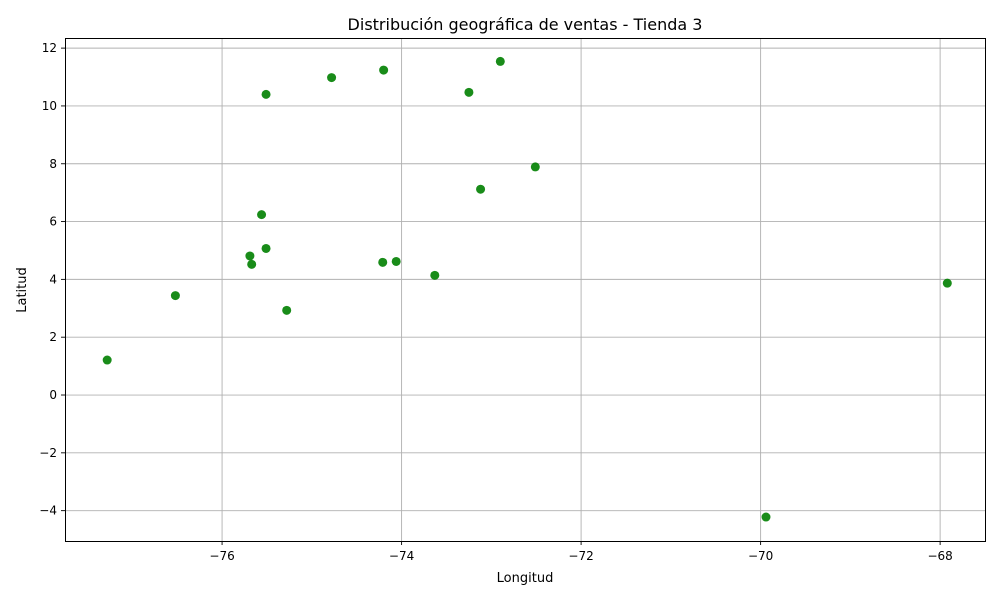 The height and width of the screenshot is (604, 1000). What do you see at coordinates (939, 556) in the screenshot?
I see `x-tick-label: −68` at bounding box center [939, 556].